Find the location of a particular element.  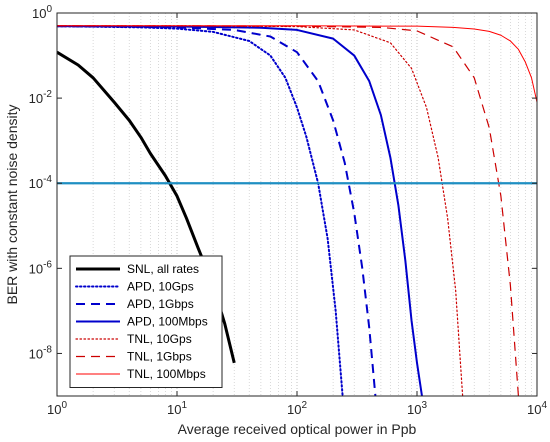

y-axis-title: BER with constant noise density is located at coordinates (12, 205).